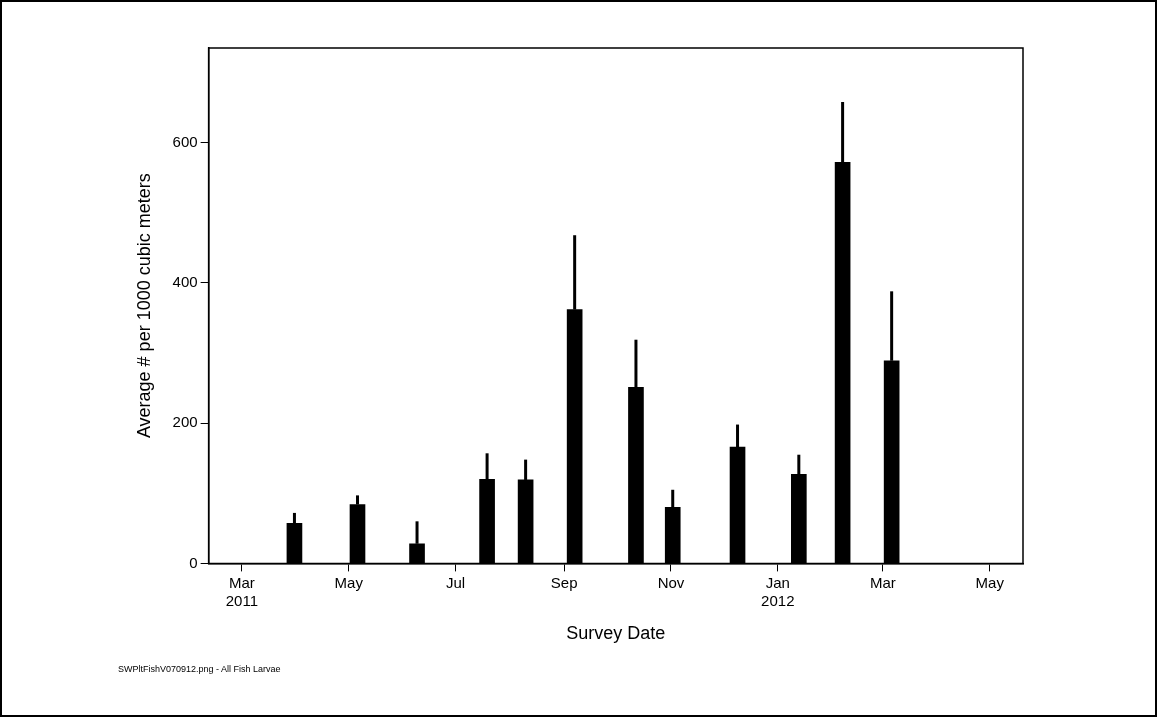 This screenshot has width=1159, height=719. I want to click on x-tick-label: Nov, so click(671, 582).